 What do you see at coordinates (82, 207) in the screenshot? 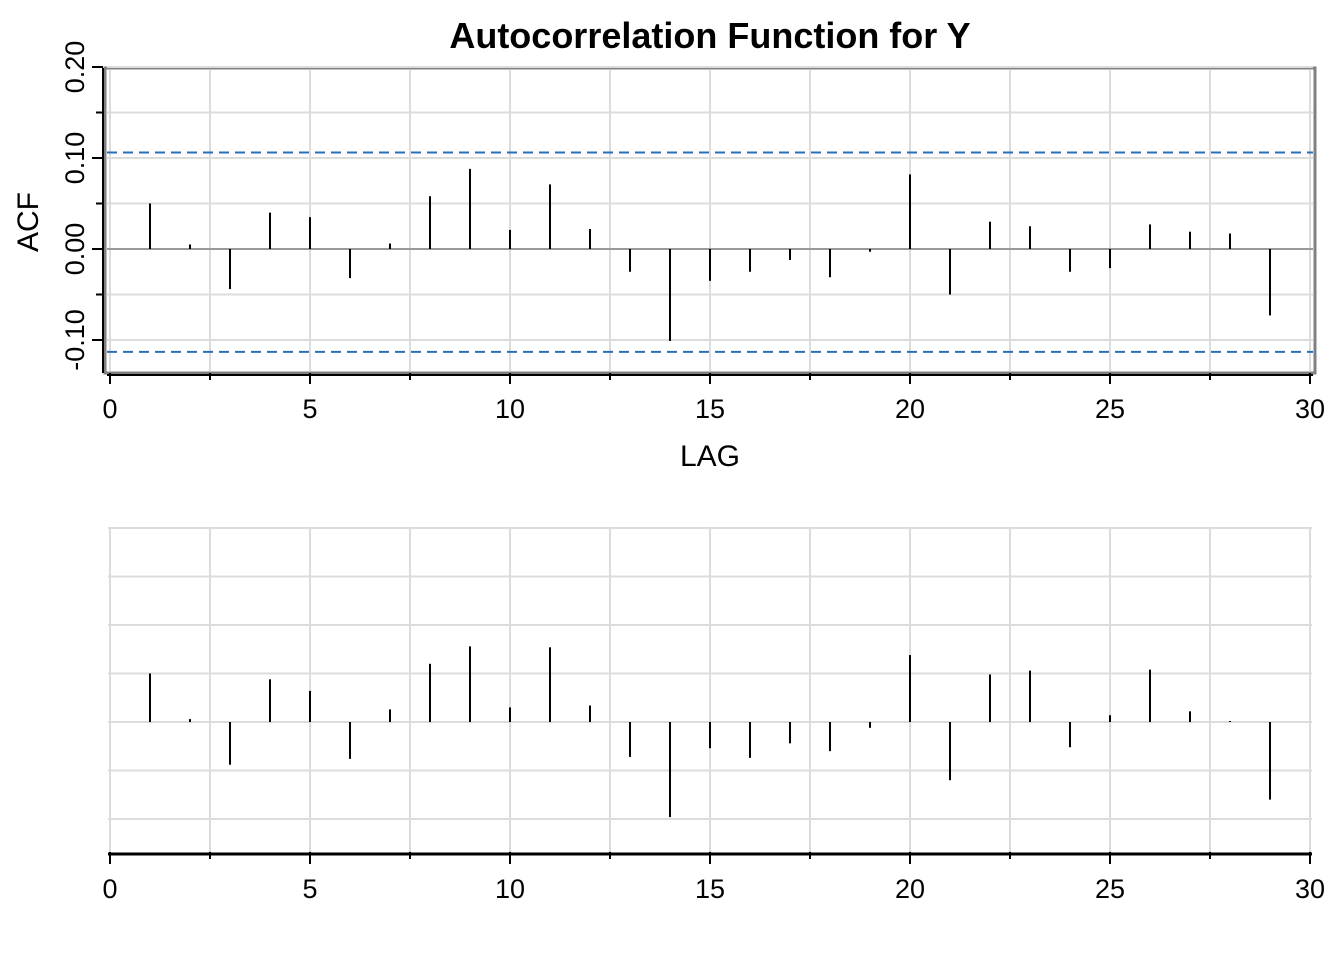
I see `top-y-axis: -0.10 0.00 0.10 0.20` at bounding box center [82, 207].